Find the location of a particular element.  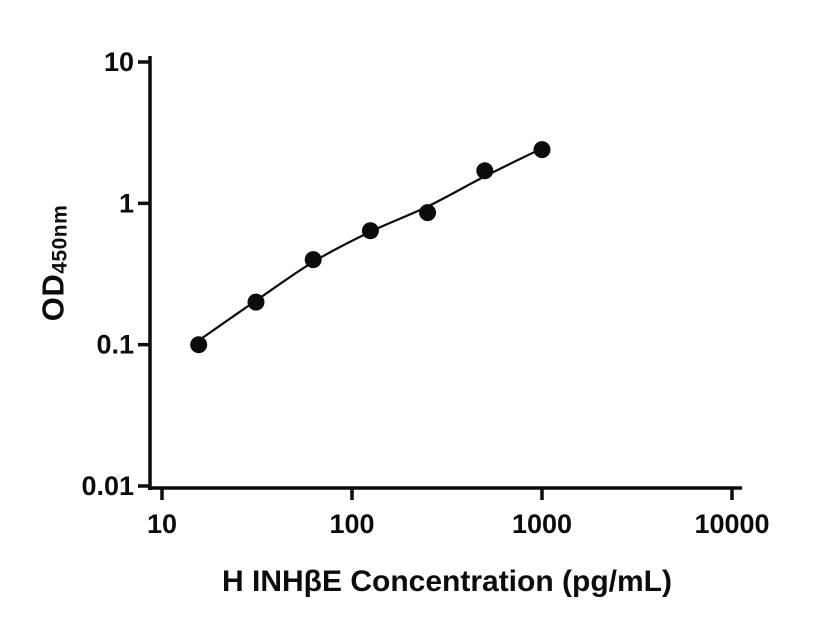

y-axis-title-main: OD is located at coordinates (53, 297).